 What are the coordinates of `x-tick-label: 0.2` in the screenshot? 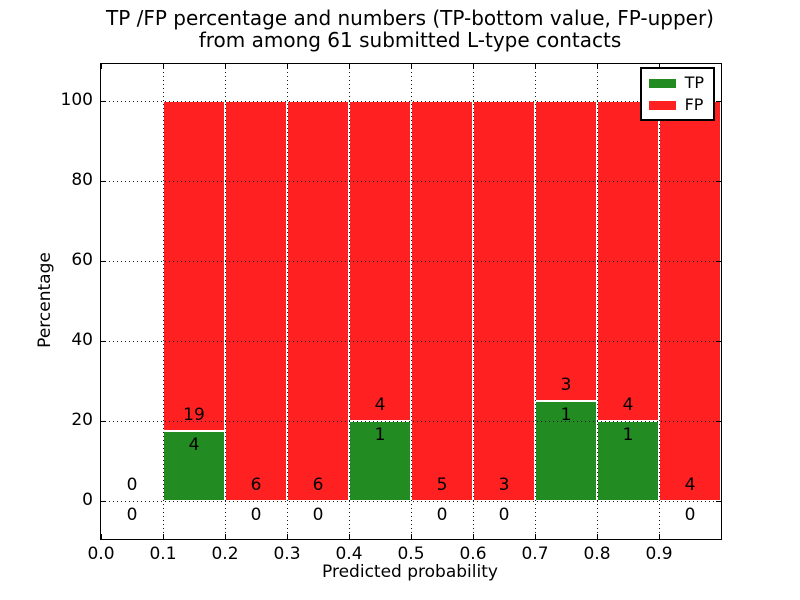 It's located at (225, 554).